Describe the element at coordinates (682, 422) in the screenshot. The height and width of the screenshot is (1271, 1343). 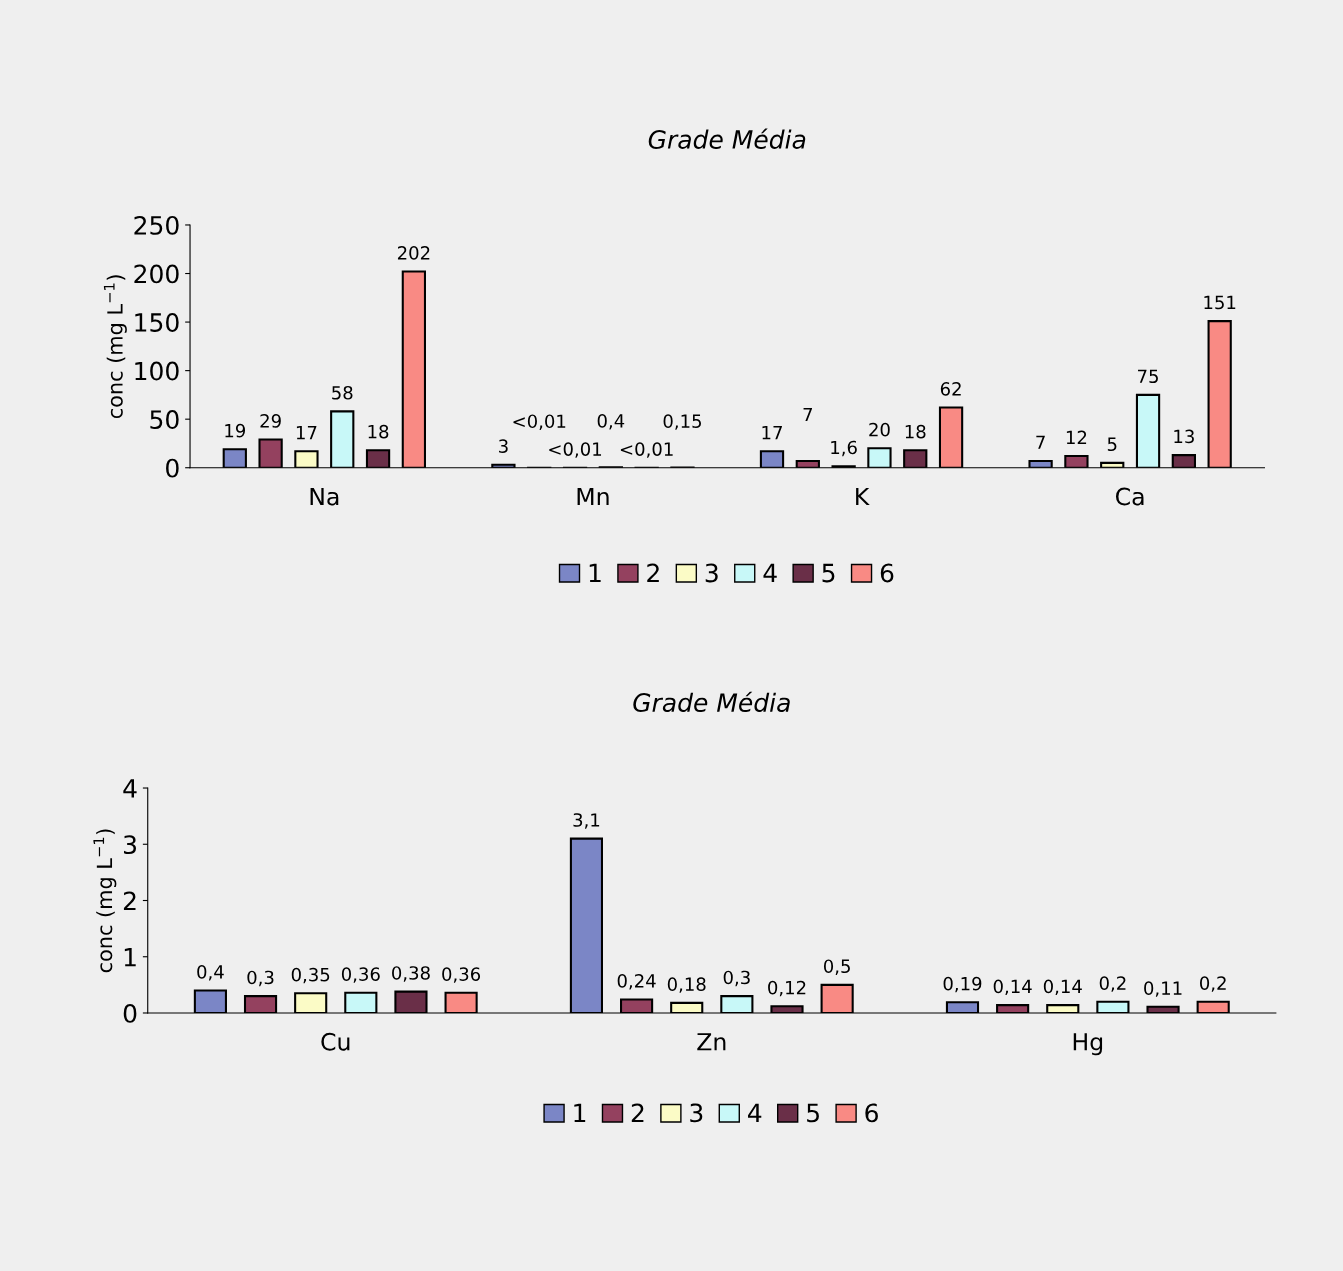
I see `data-label: 0,15` at that location.